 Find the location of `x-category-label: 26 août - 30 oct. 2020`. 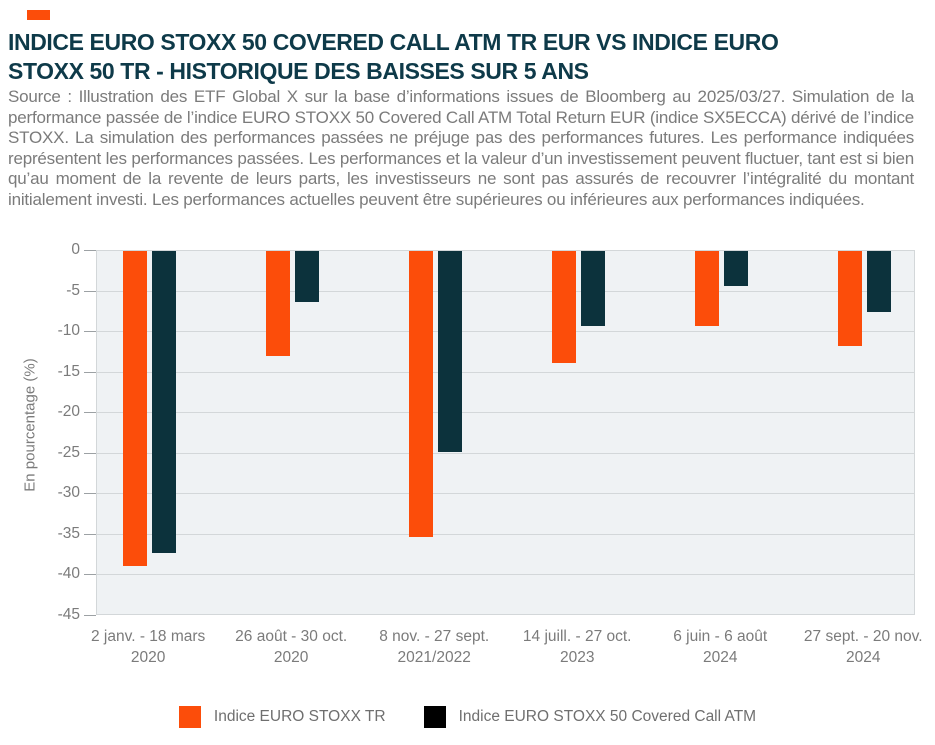

x-category-label: 26 août - 30 oct. 2020 is located at coordinates (291, 647).